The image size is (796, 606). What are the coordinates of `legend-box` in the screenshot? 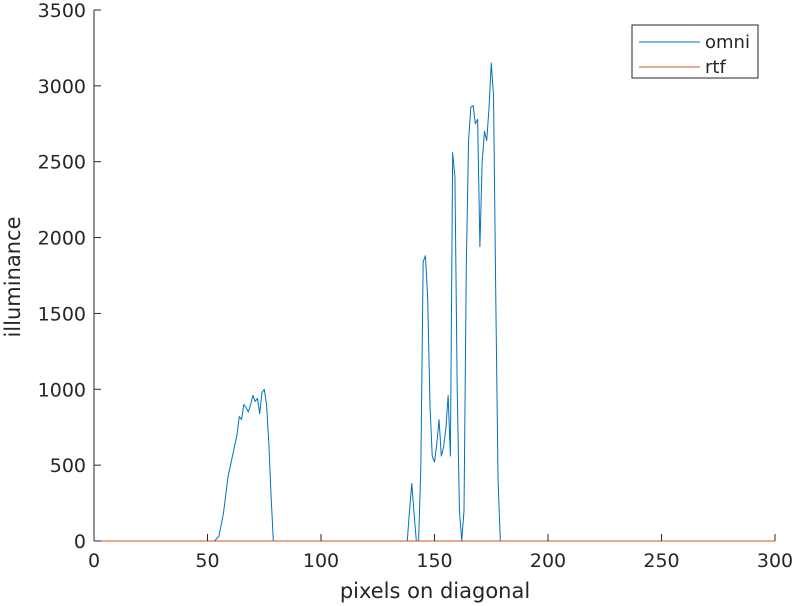 It's located at (695, 51).